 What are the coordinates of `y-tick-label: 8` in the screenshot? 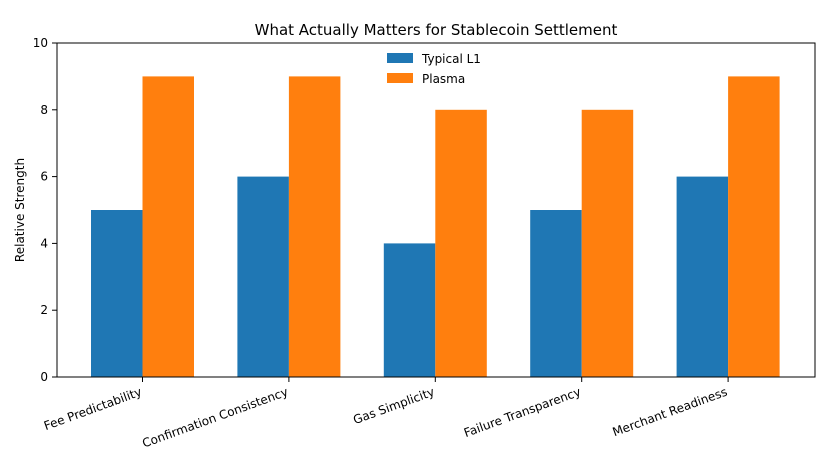 It's located at (44, 110).